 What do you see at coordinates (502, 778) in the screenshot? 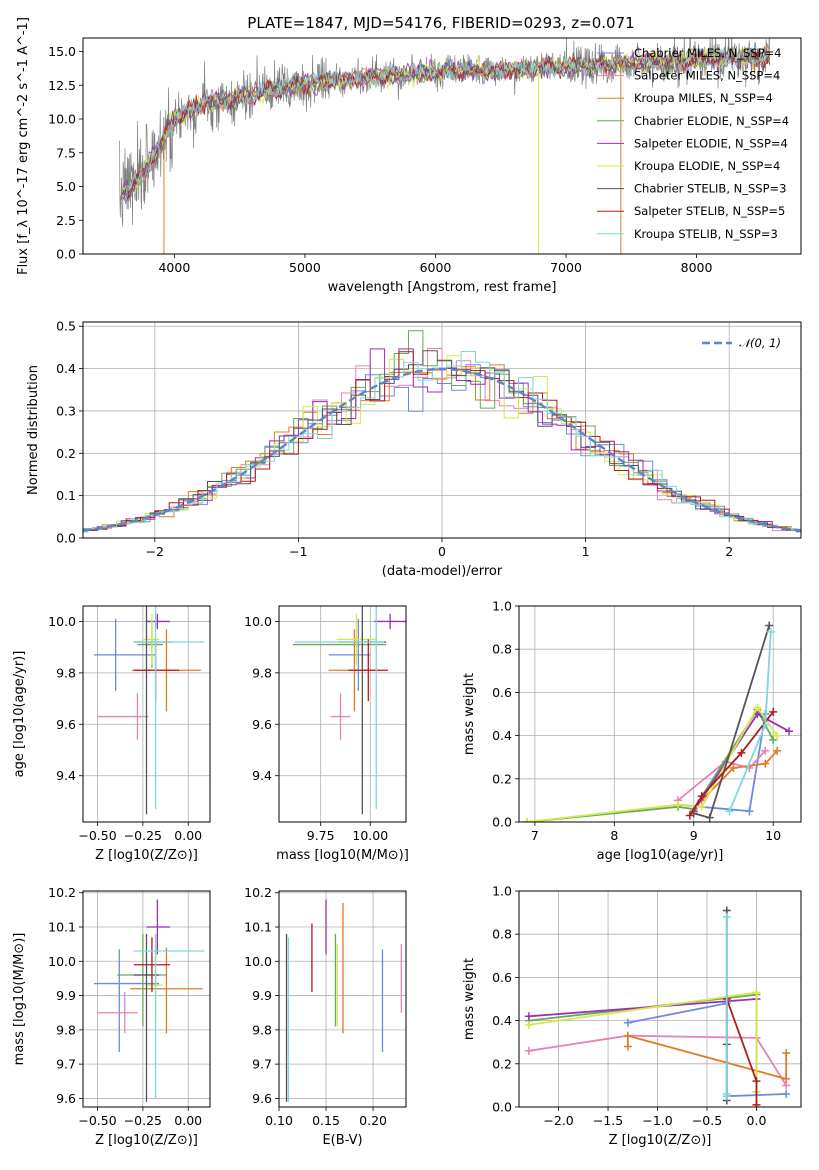
I see `y-tick-label: 0.2` at bounding box center [502, 778].